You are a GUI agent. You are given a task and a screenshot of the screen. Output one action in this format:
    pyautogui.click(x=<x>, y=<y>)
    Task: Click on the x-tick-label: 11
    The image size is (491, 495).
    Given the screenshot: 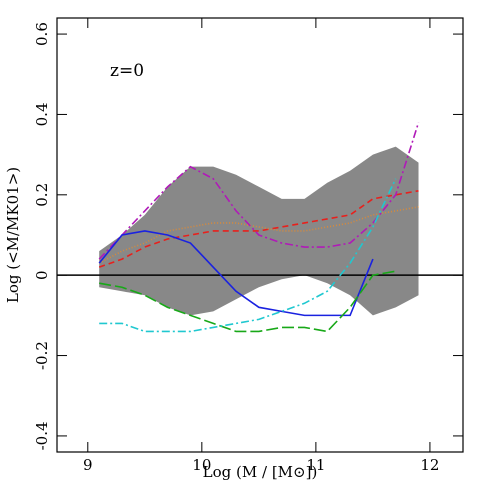 What is the action you would take?
    pyautogui.click(x=315, y=465)
    